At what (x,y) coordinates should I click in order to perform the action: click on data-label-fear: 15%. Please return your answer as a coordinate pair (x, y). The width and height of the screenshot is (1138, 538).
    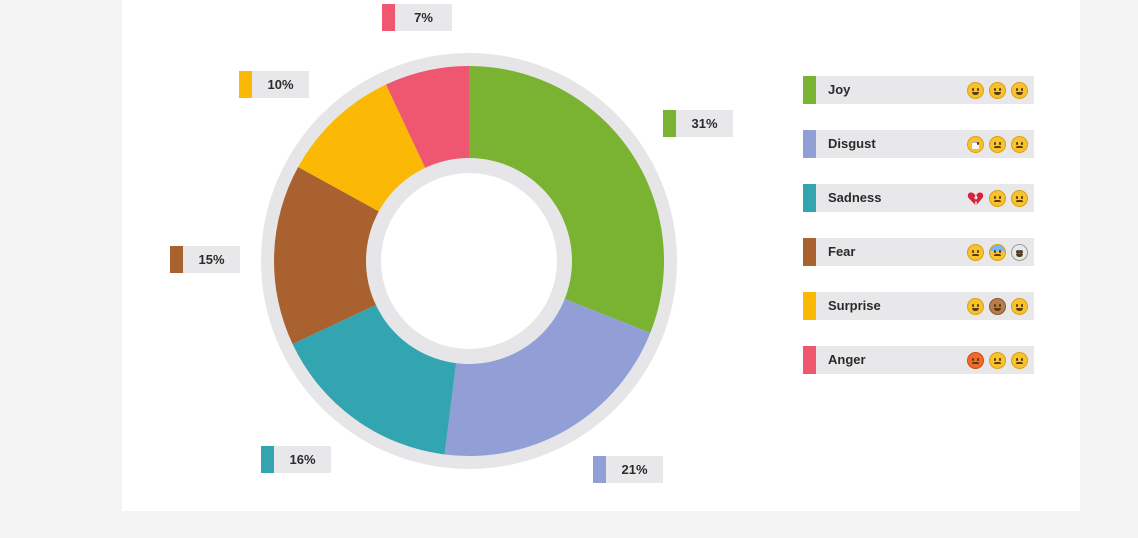
    Looking at the image, I should click on (205, 259).